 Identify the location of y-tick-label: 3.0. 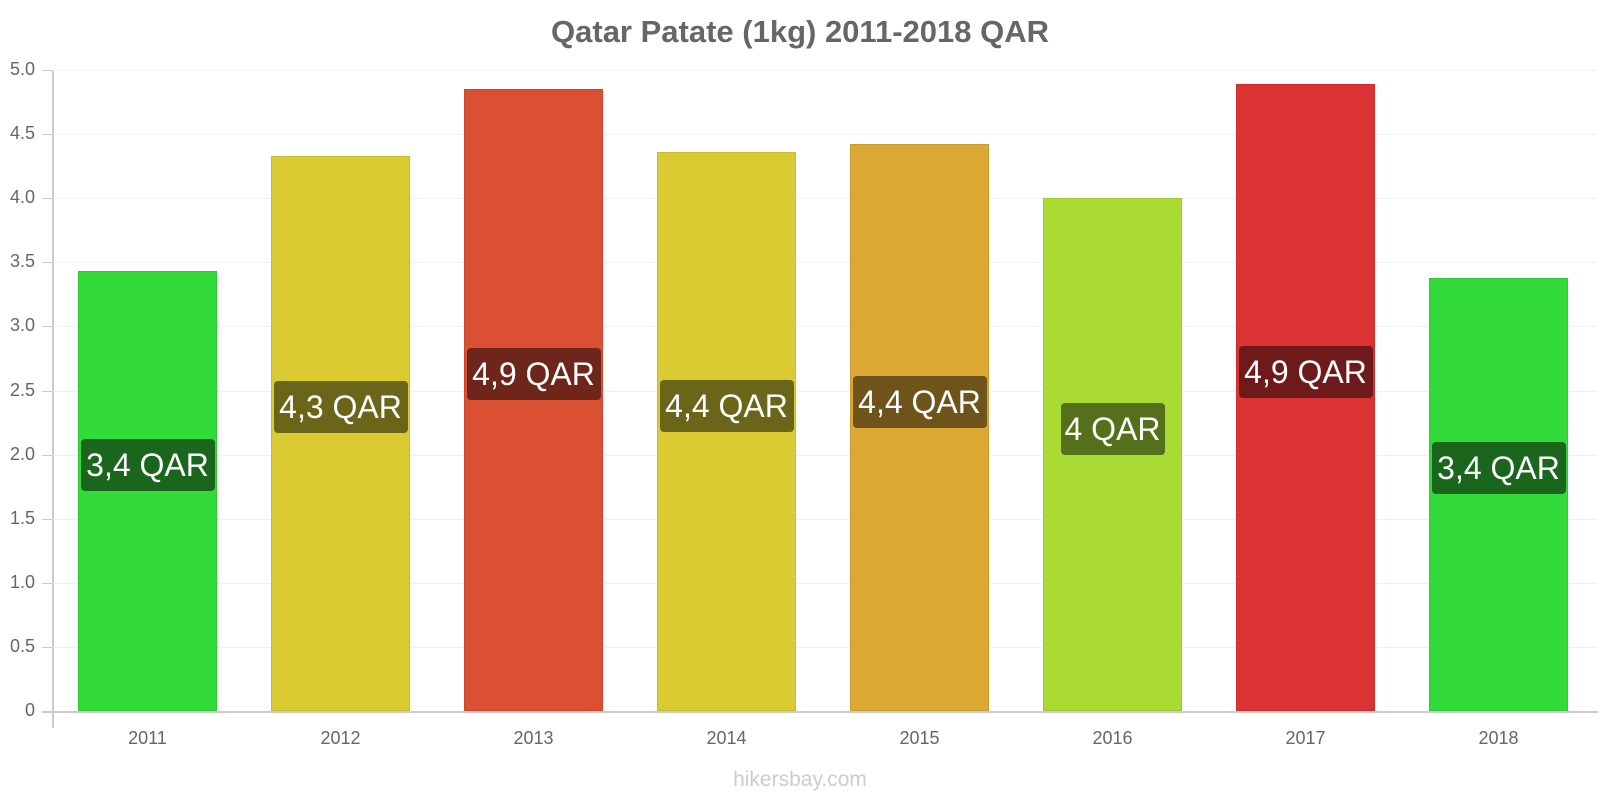
(22, 325).